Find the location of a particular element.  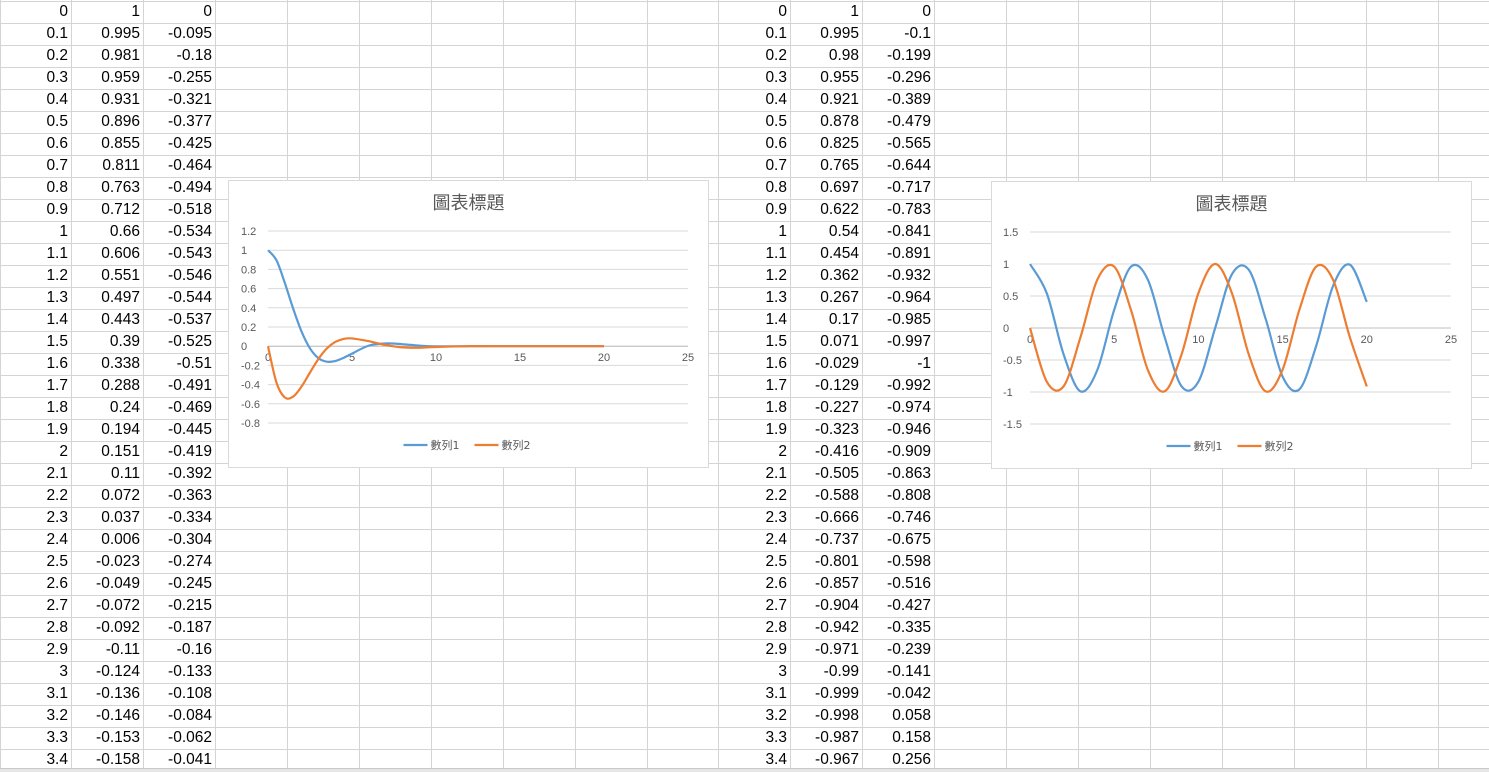

cell: 0.622 is located at coordinates (839, 209).